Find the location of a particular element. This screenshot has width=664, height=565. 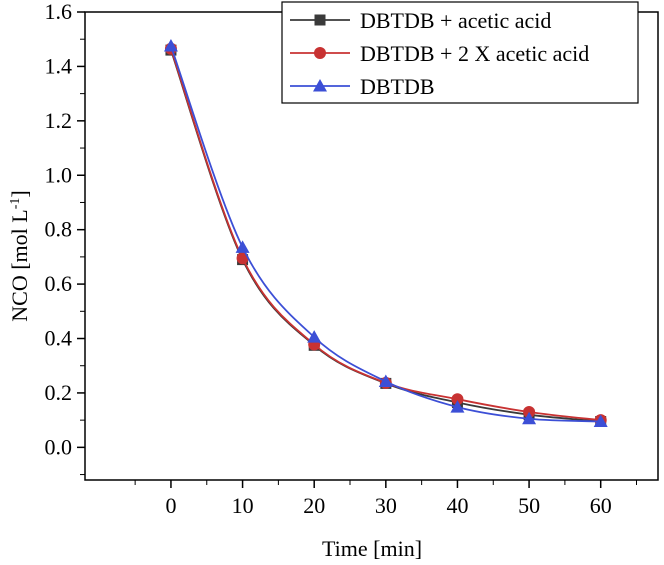

y-axis-title: NCO [mol L-1] is located at coordinates (19, 255).